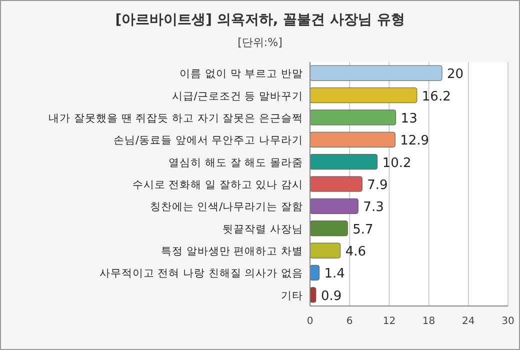  I want to click on y-tick-label: 열심히 해도 잘 해도 몰라줌, so click(235, 162).